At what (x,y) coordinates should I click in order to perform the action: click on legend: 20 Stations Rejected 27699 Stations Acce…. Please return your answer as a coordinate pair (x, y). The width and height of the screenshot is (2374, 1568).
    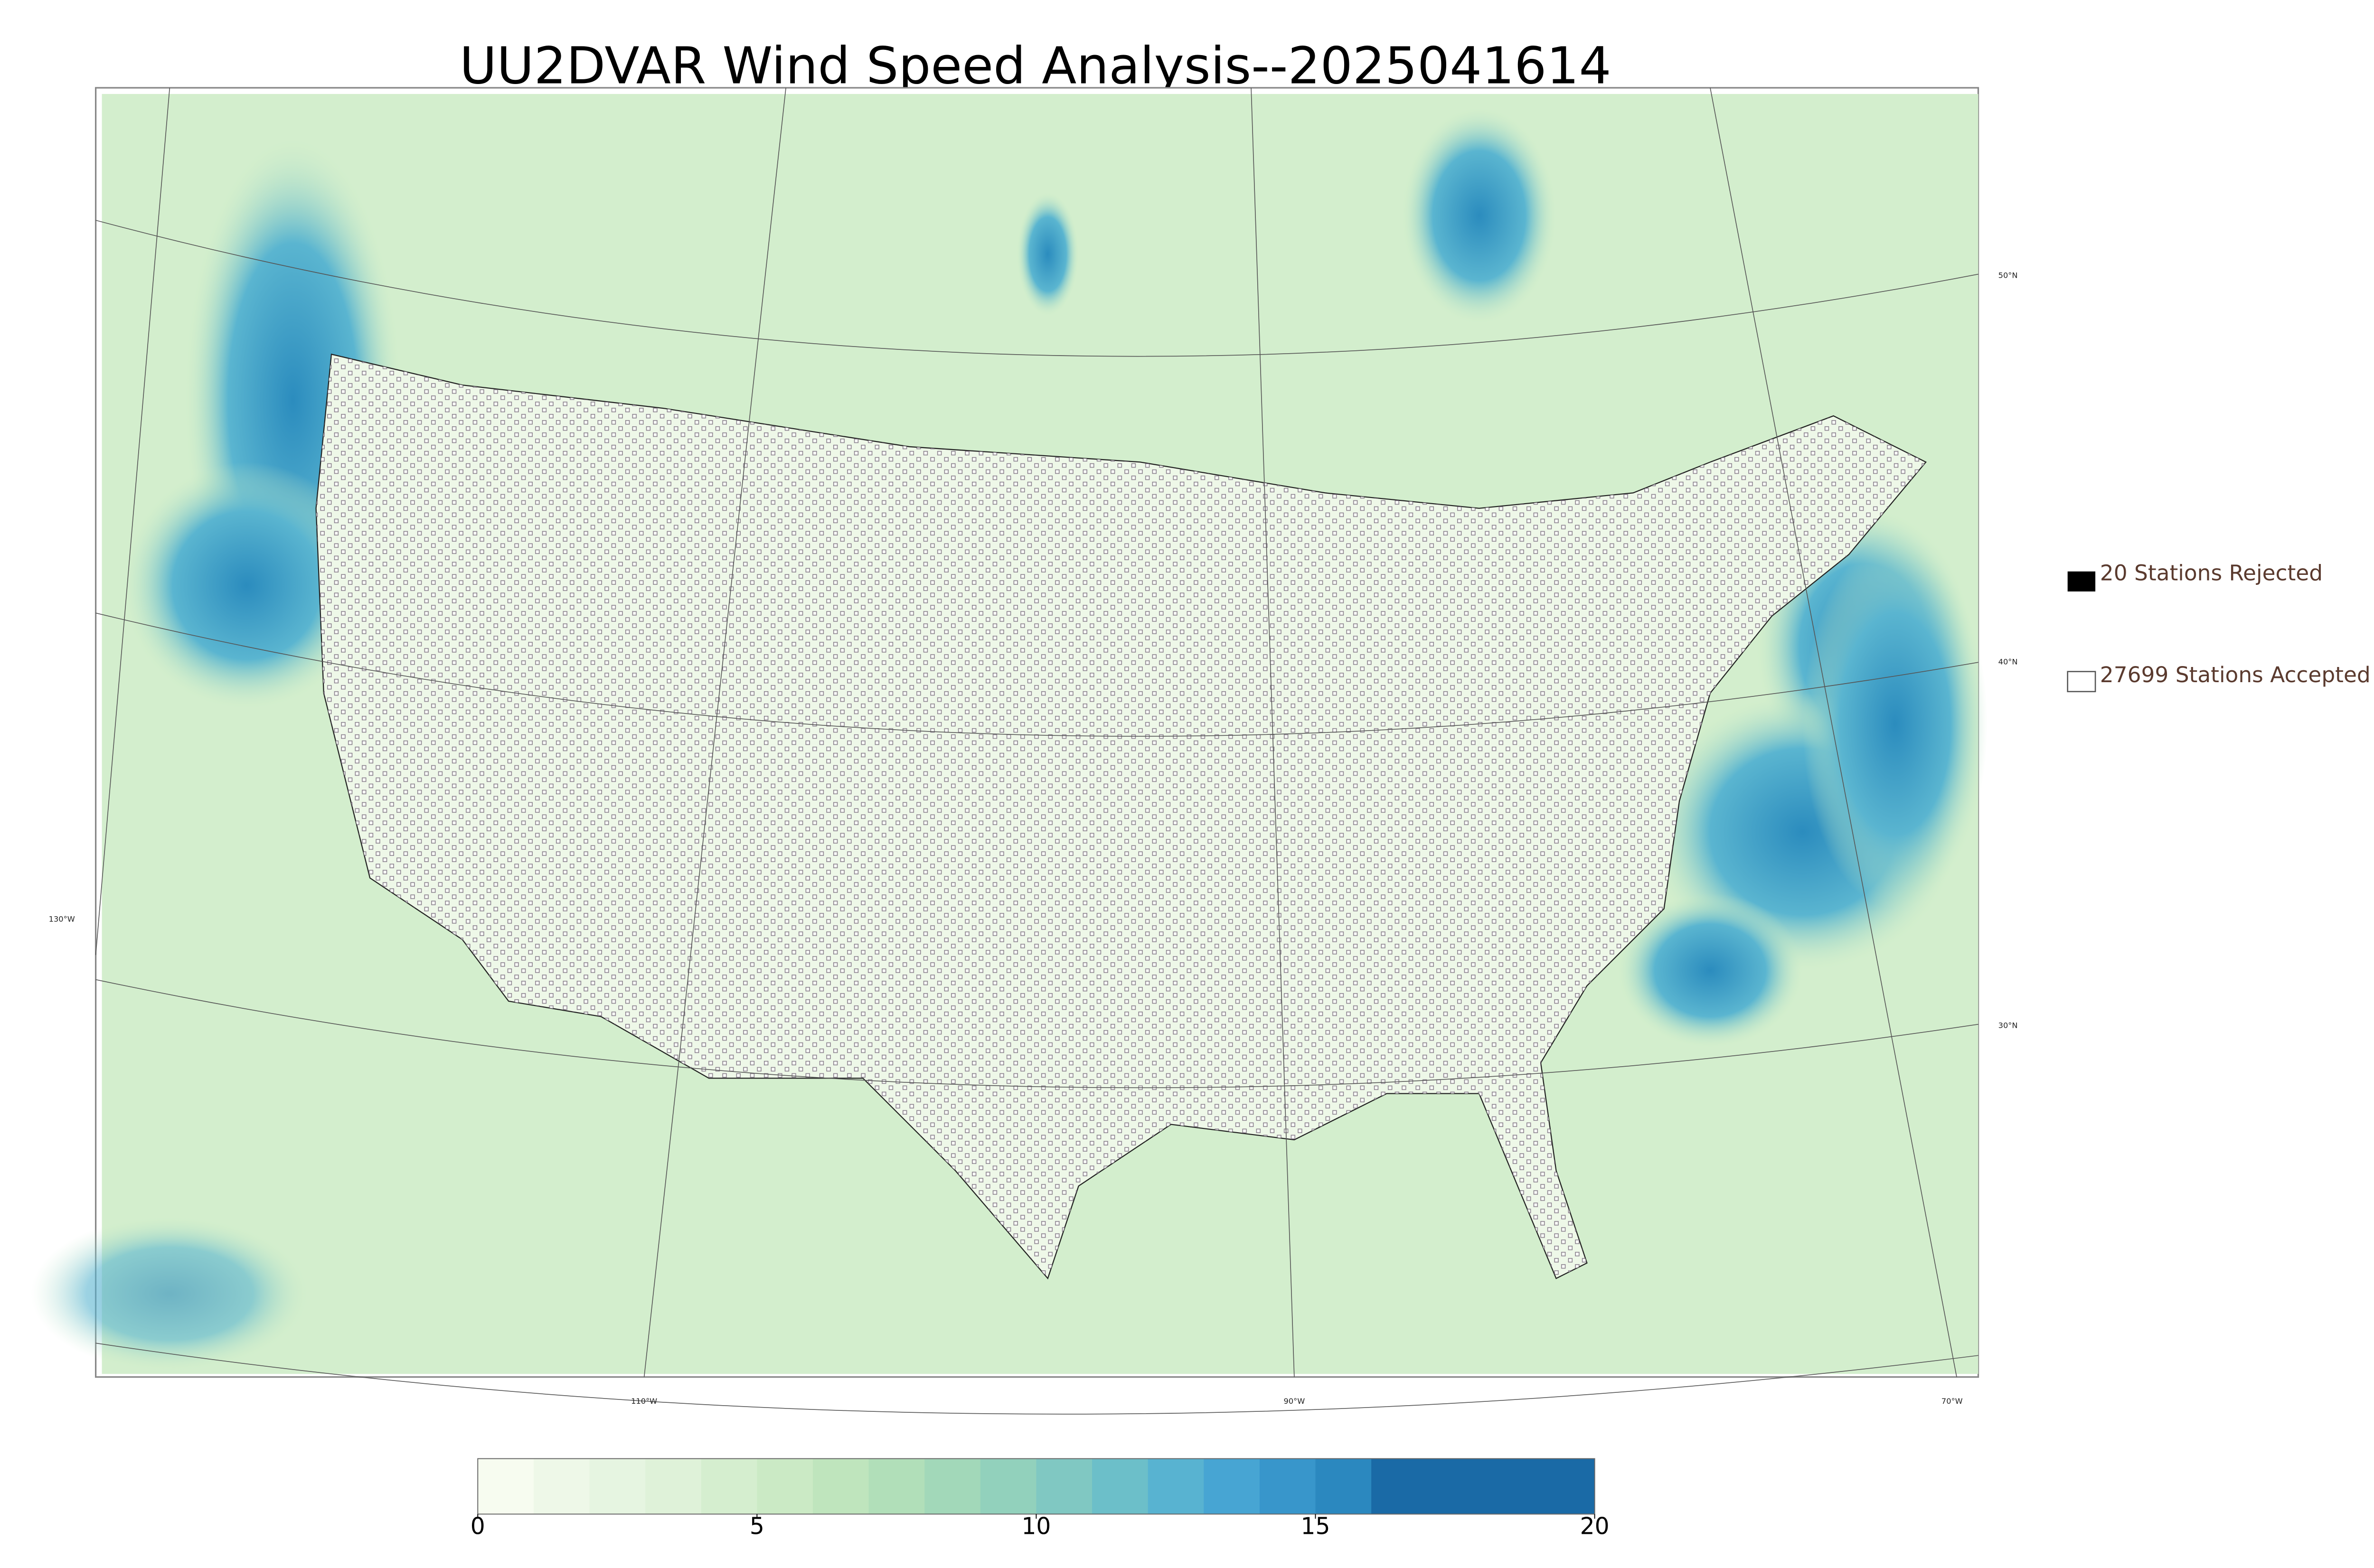
    Looking at the image, I should click on (2219, 627).